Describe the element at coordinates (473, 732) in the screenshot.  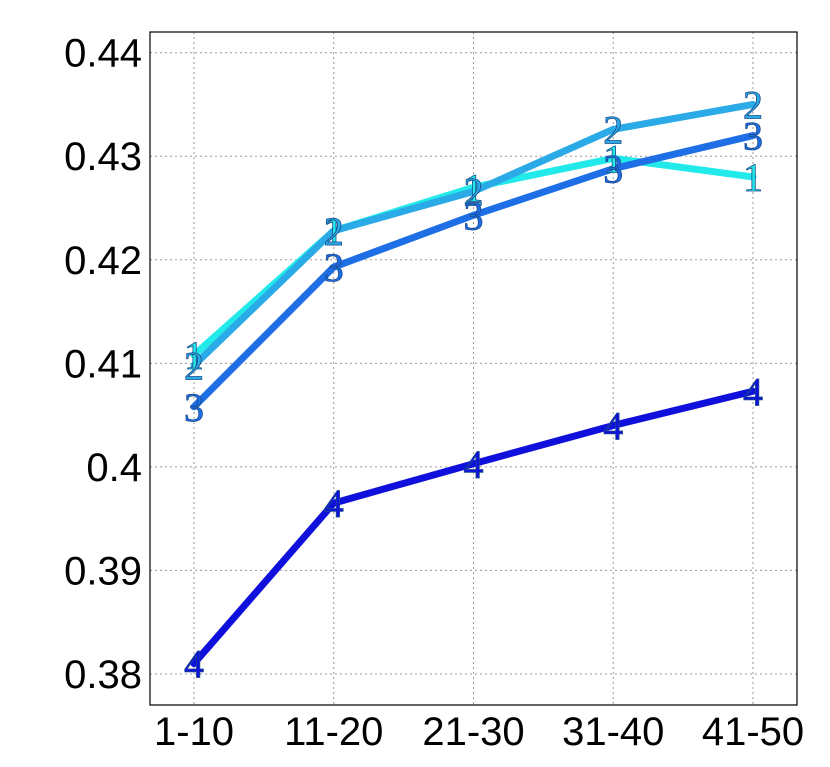
I see `x-tick-label: 21-30` at that location.